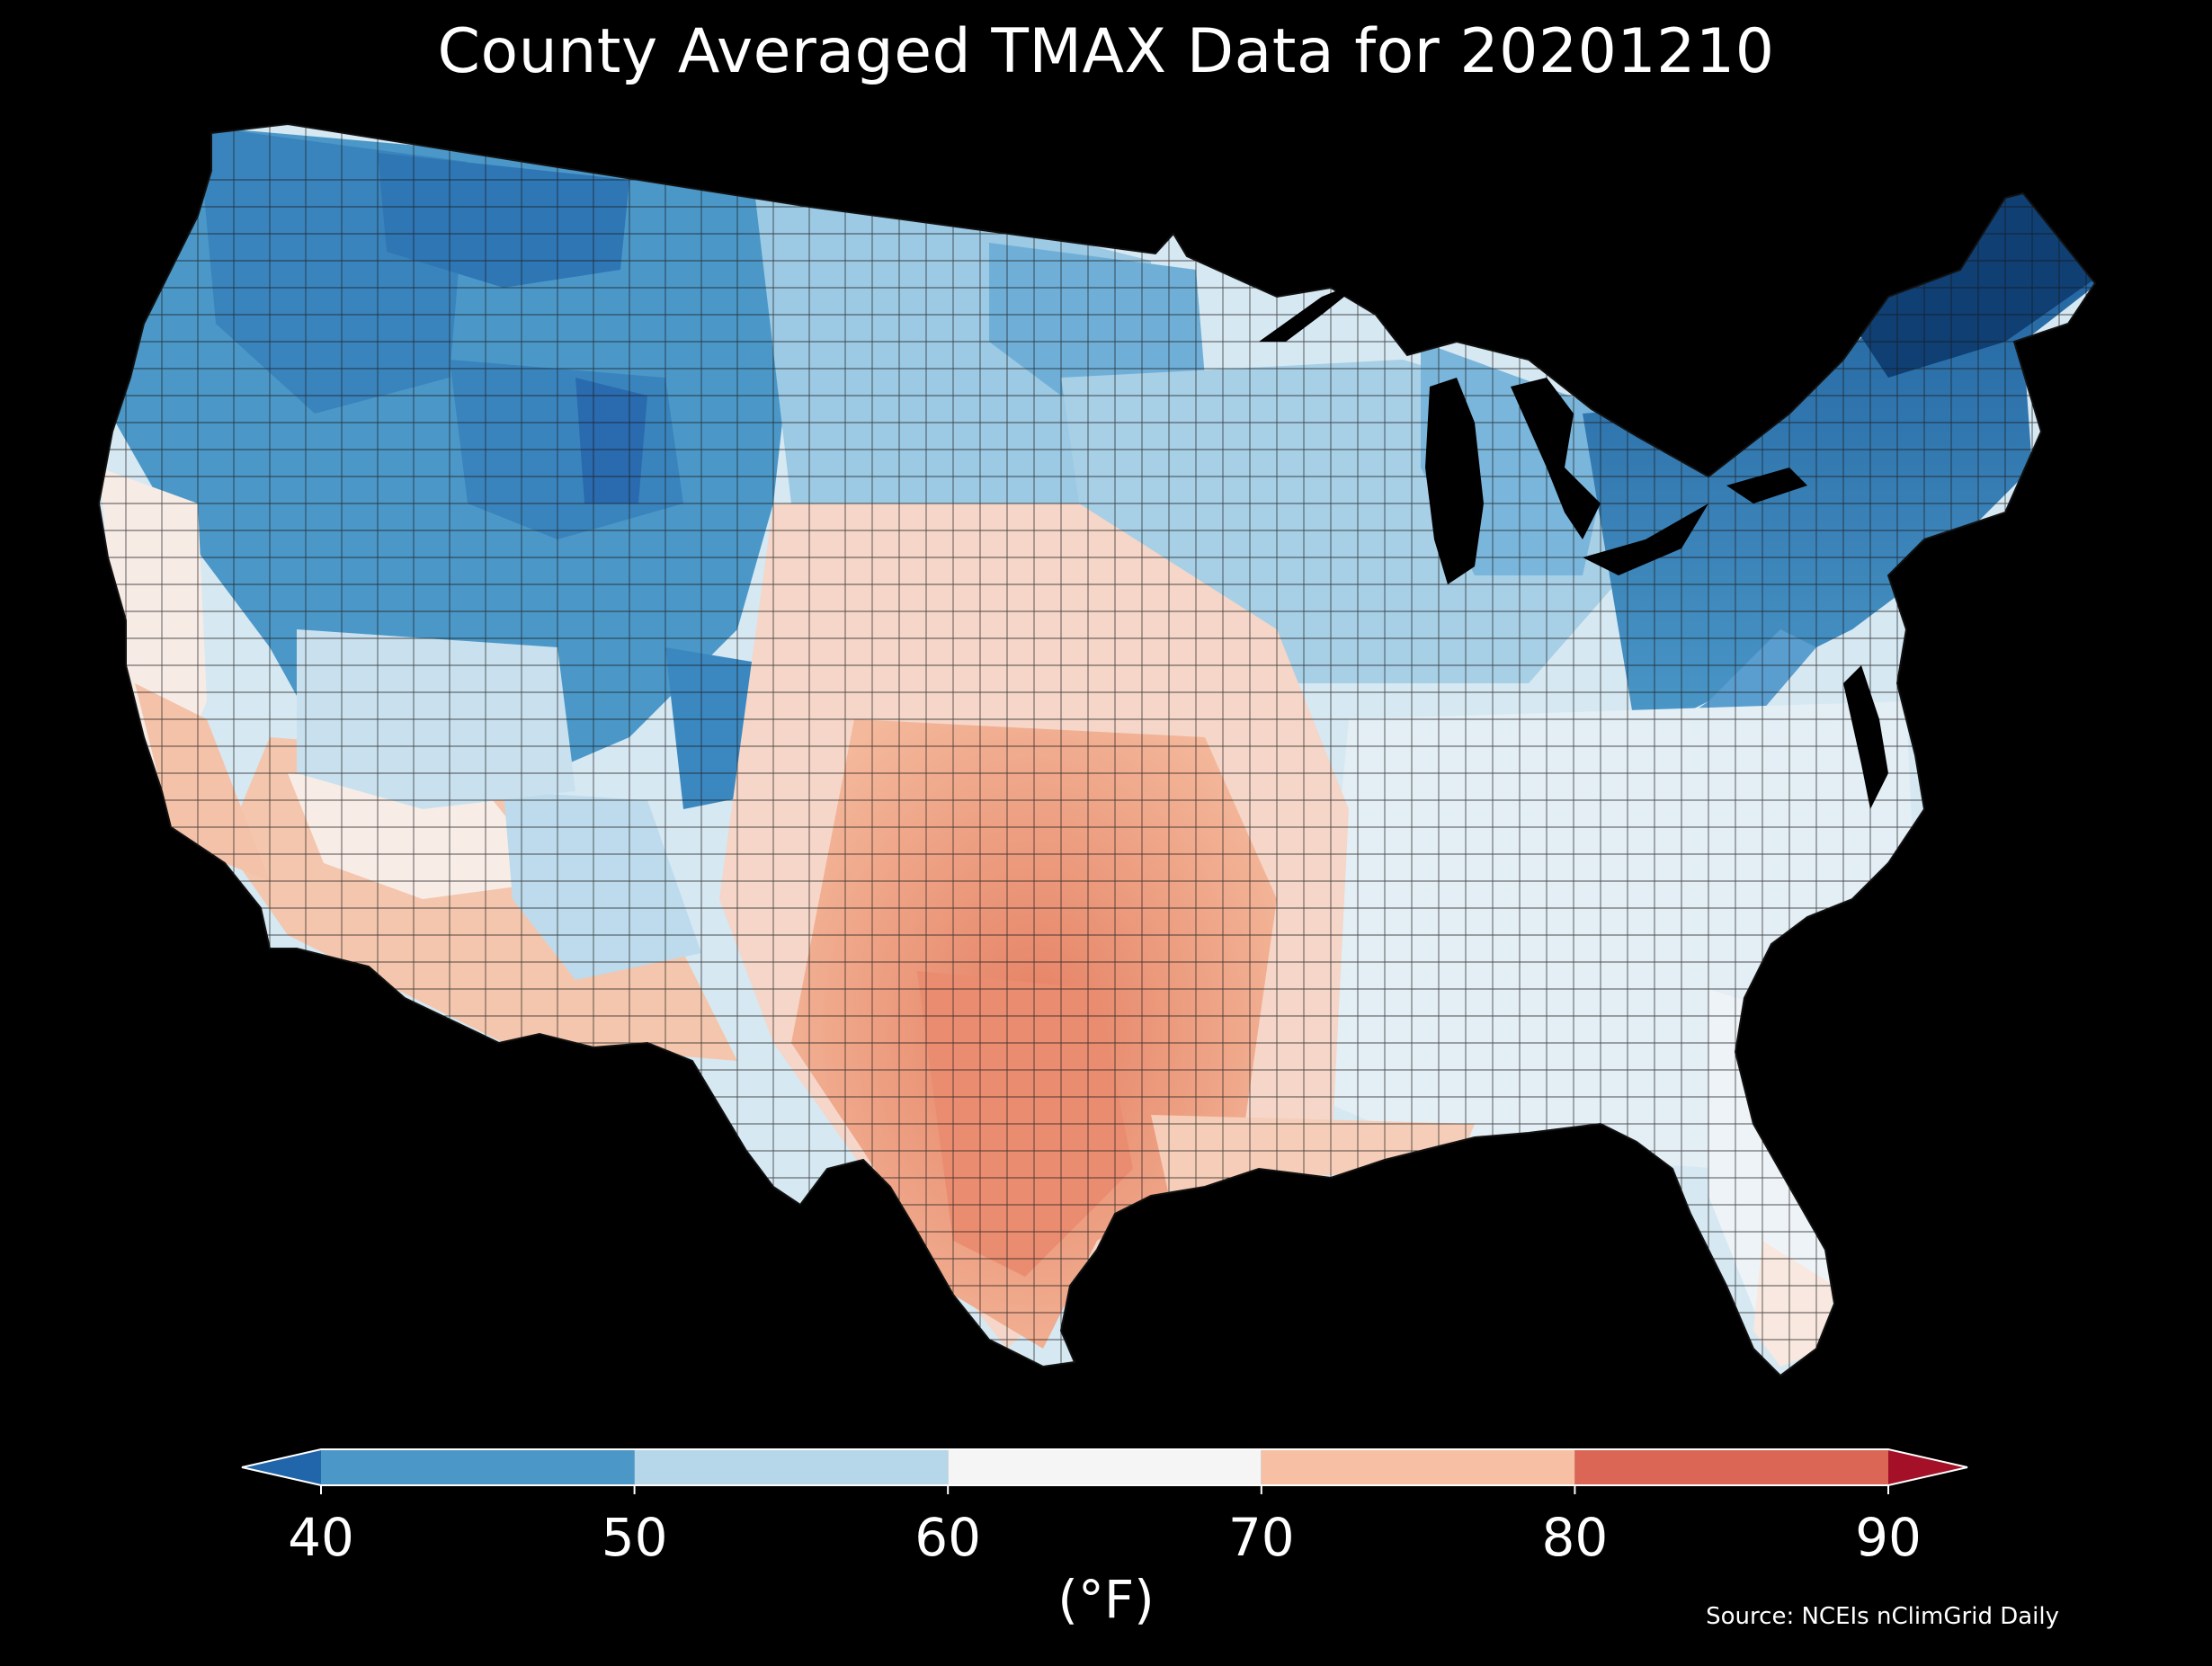 The image size is (2212, 1666). What do you see at coordinates (947, 1537) in the screenshot?
I see `colorbar-tick-label: 60` at bounding box center [947, 1537].